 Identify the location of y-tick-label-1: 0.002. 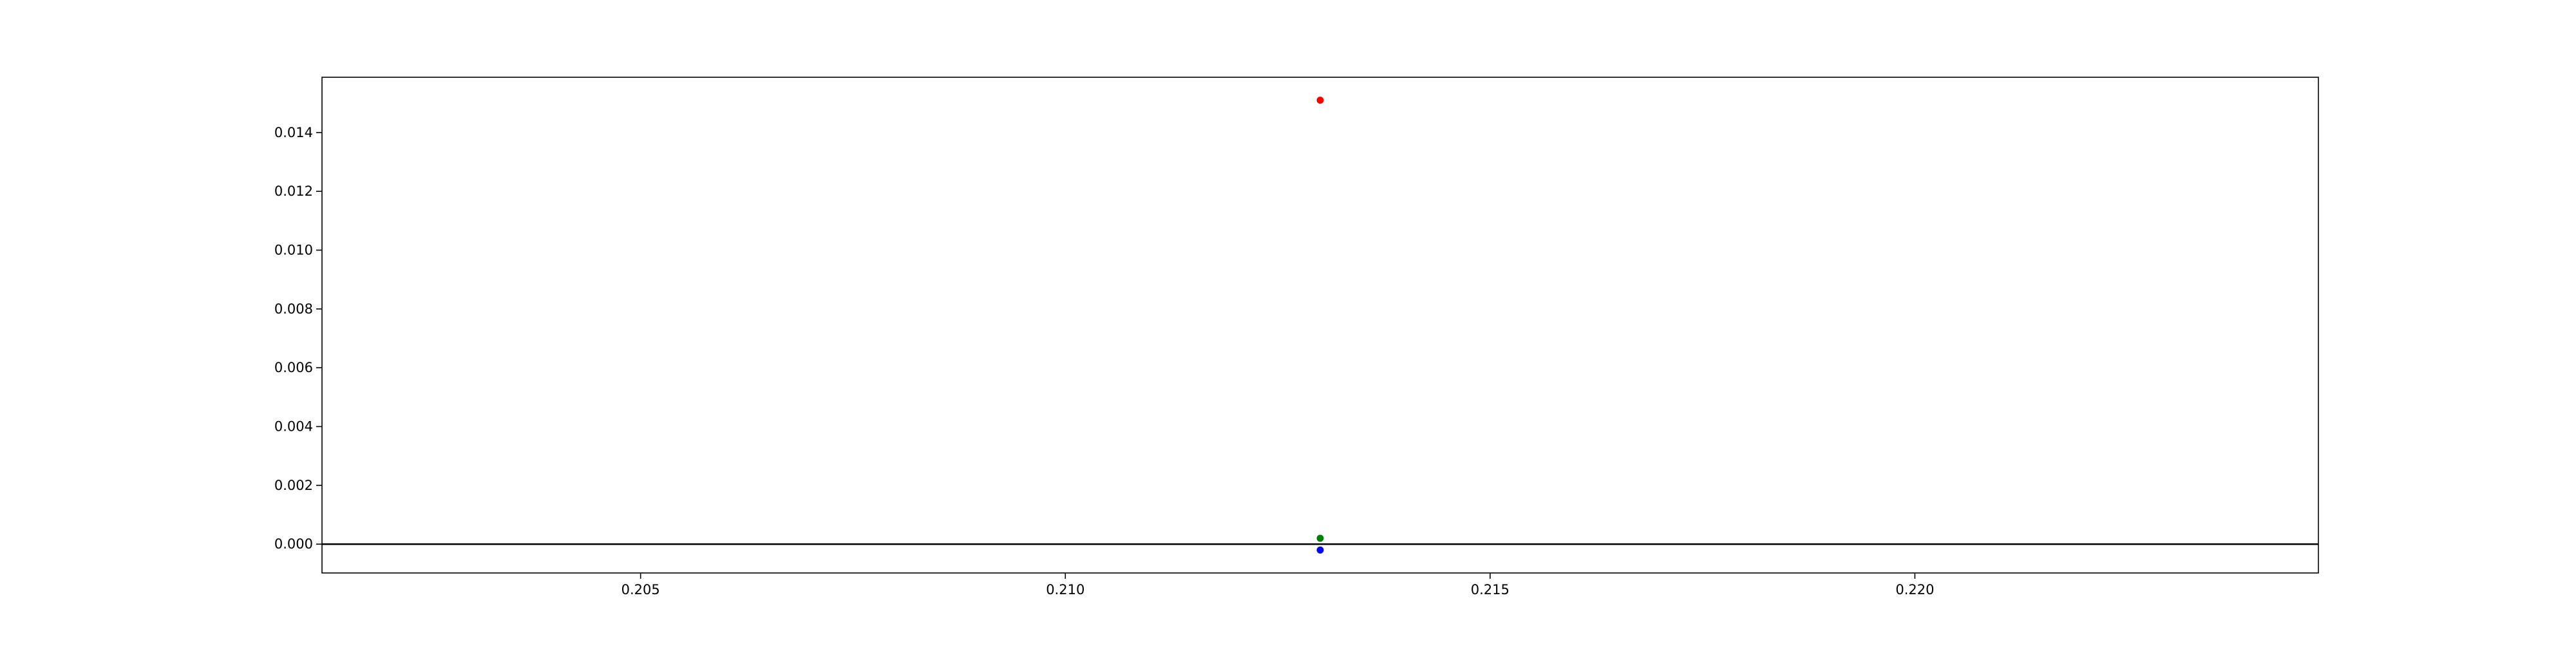
(293, 485).